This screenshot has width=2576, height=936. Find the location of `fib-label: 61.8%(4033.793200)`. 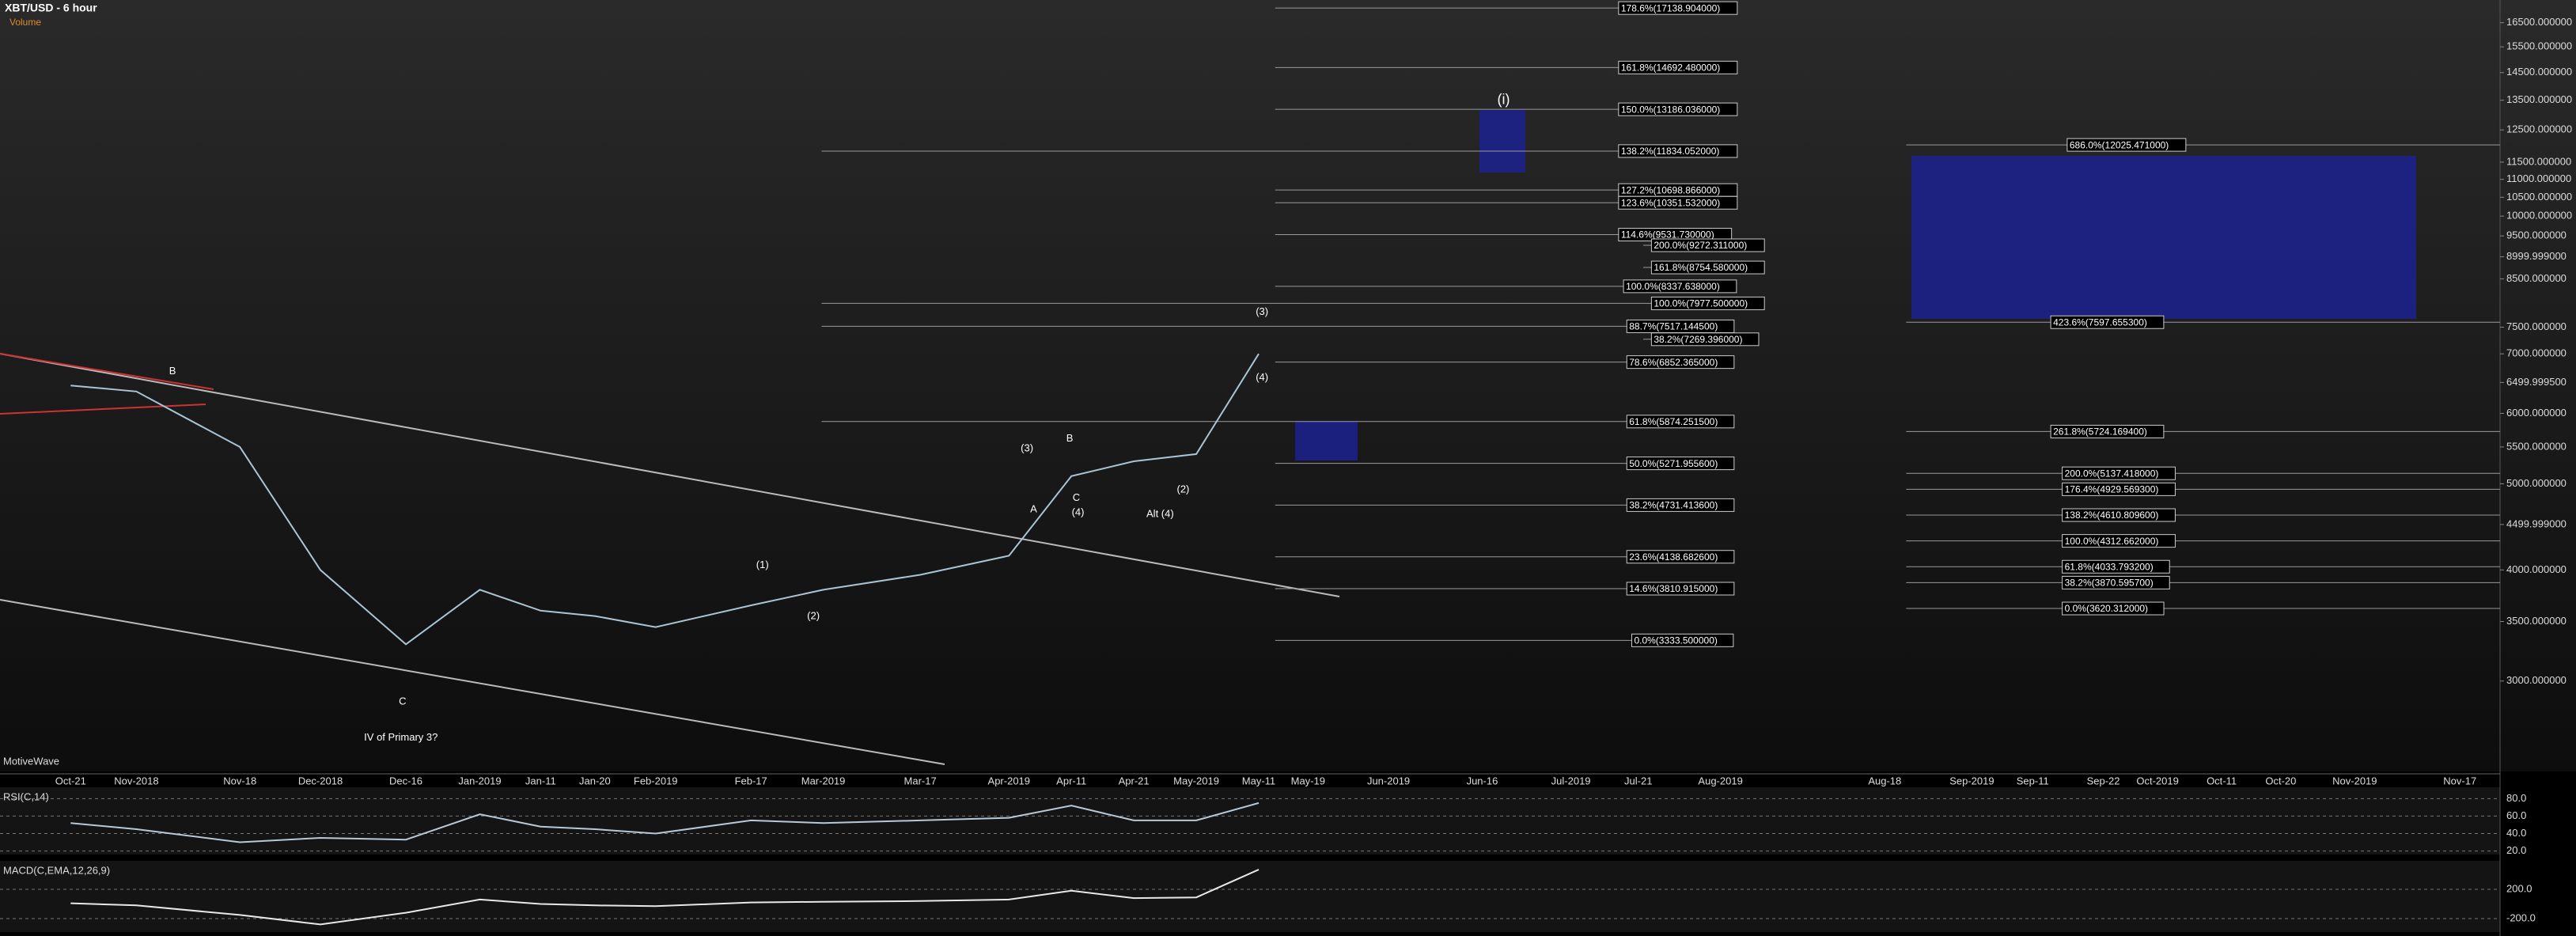

fib-label: 61.8%(4033.793200) is located at coordinates (2109, 566).